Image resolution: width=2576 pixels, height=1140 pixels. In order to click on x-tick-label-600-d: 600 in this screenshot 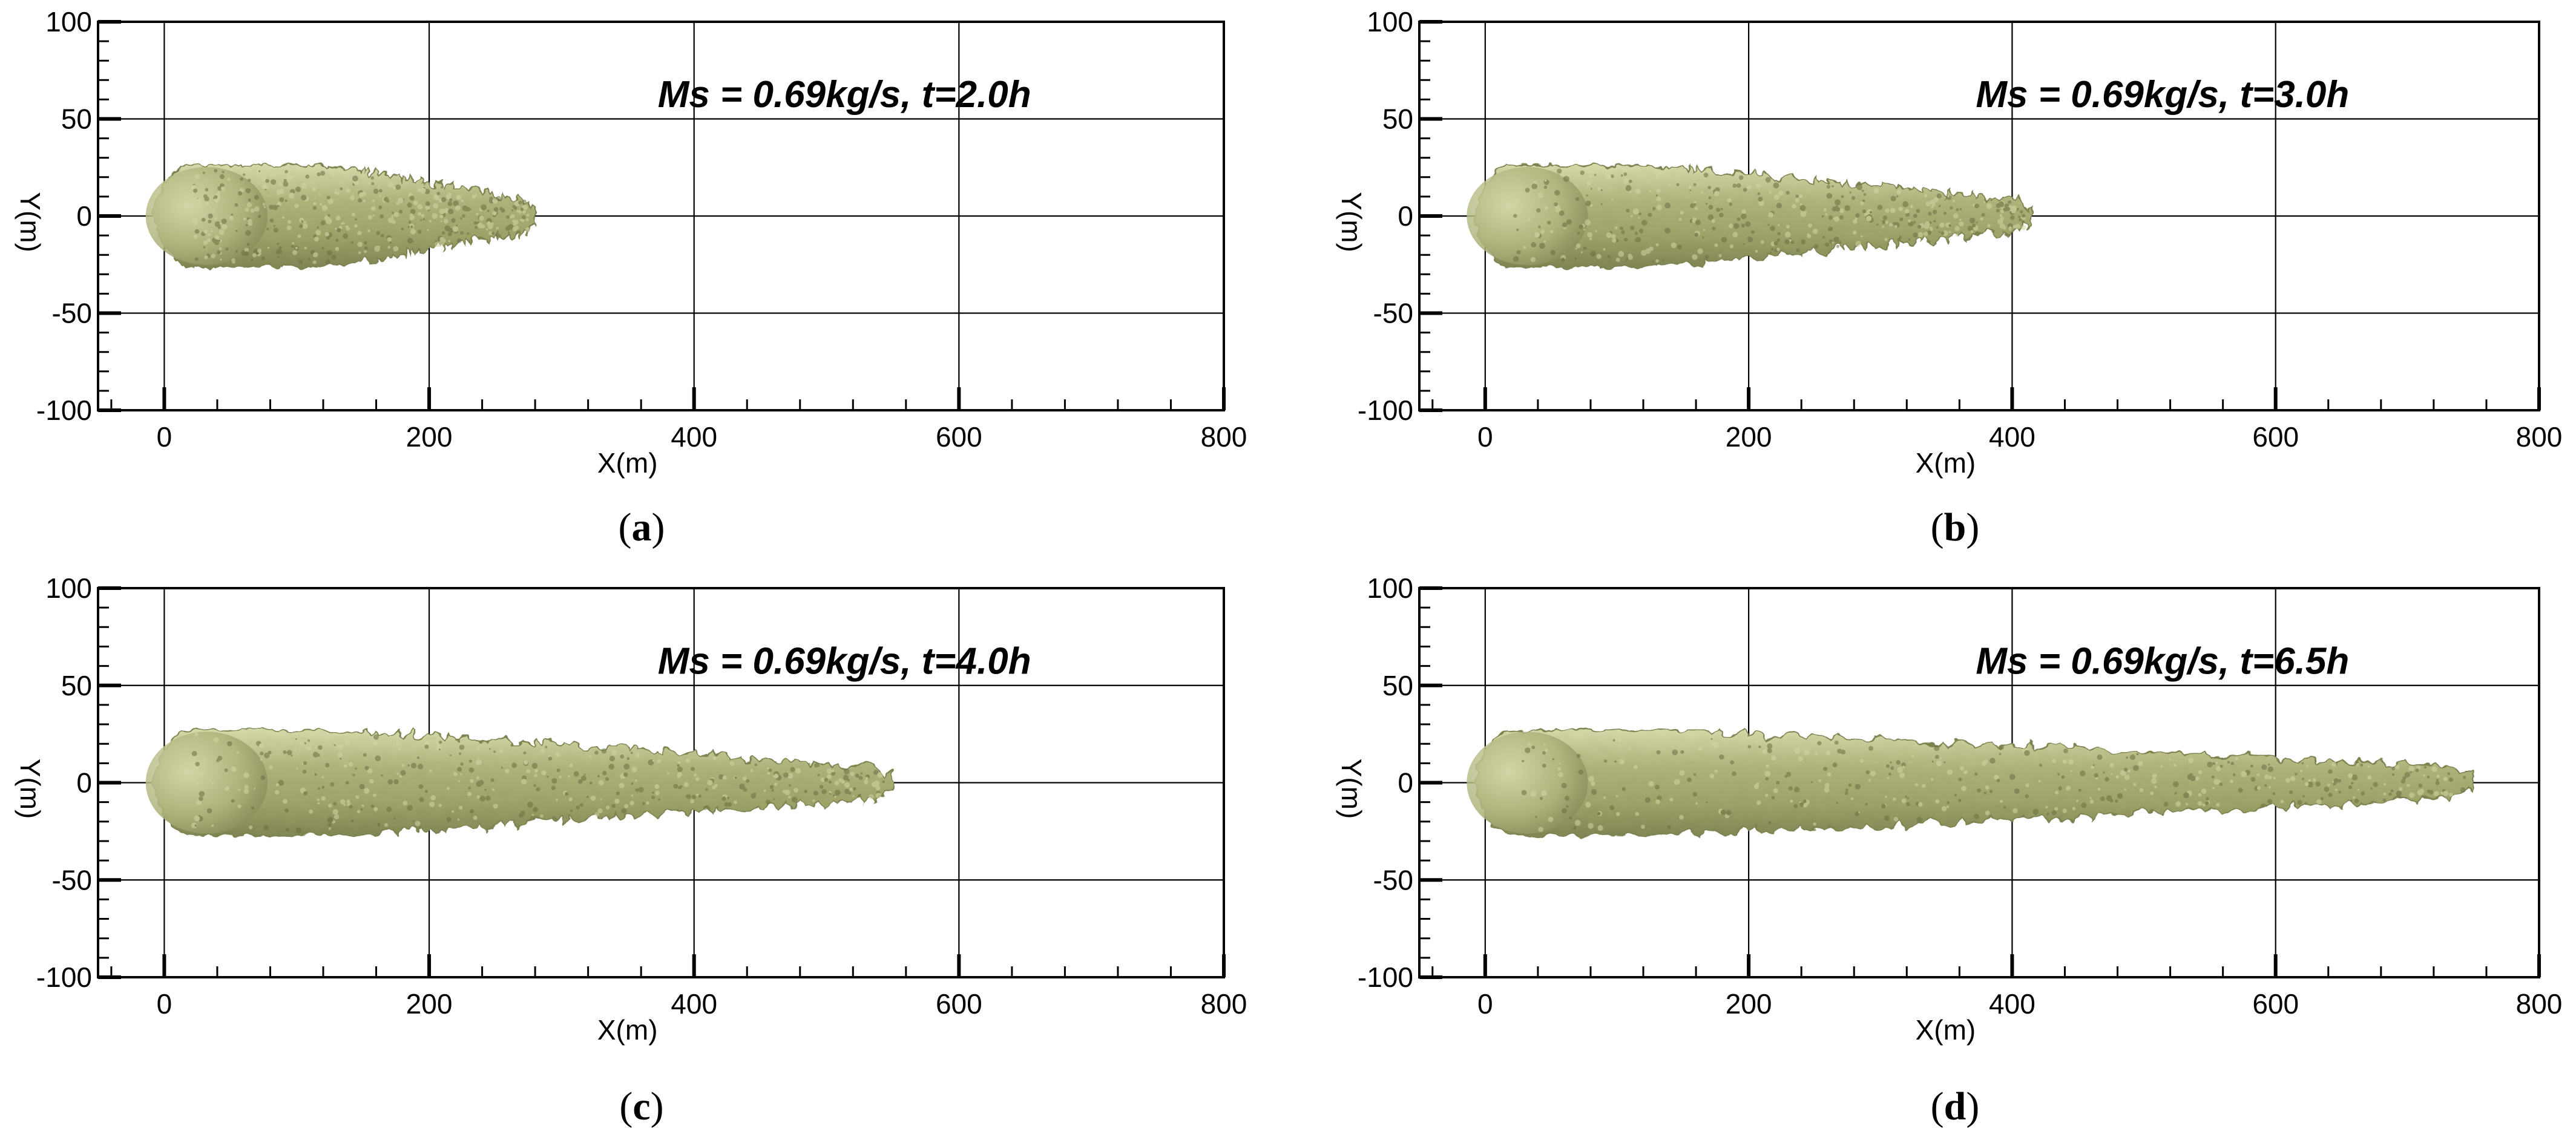, I will do `click(2275, 1004)`.